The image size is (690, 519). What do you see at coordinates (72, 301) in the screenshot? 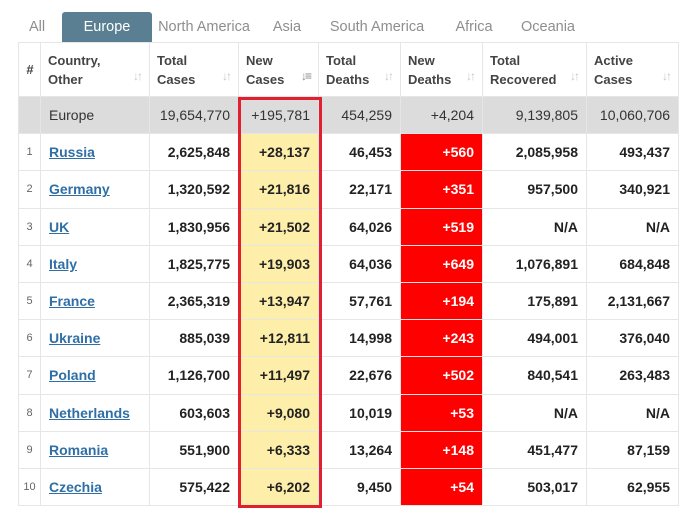
I see `country-link: France` at bounding box center [72, 301].